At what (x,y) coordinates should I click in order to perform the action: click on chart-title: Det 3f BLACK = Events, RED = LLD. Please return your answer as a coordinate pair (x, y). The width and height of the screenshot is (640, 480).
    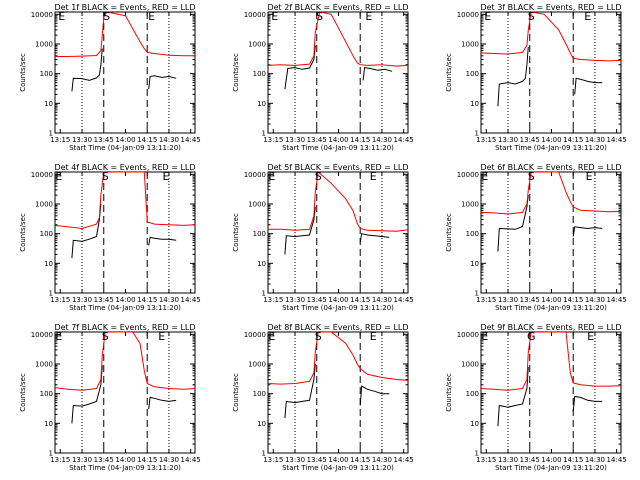
    Looking at the image, I should click on (550, 7).